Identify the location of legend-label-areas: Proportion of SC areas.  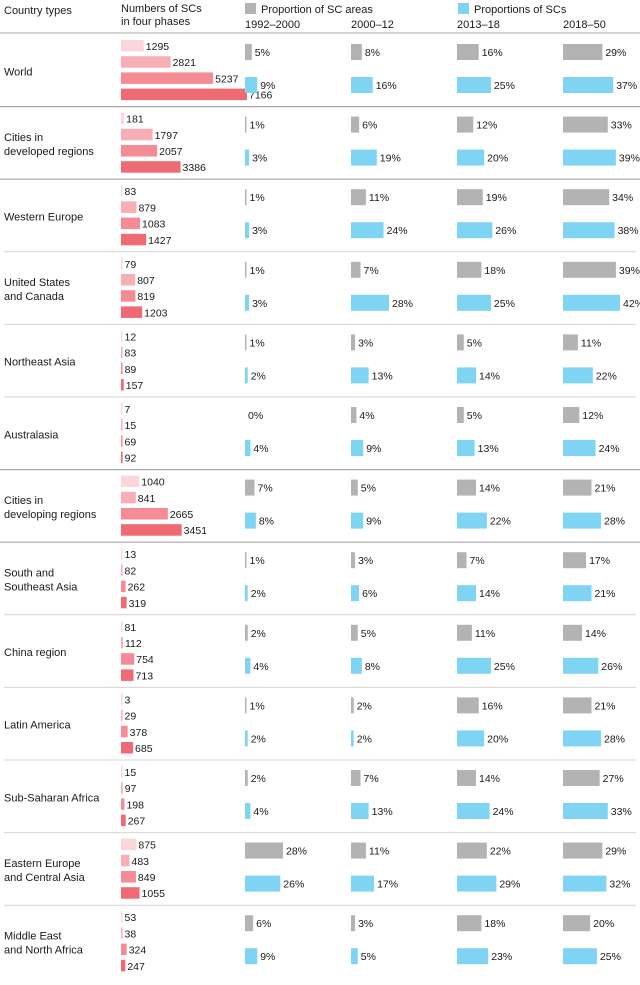
(317, 10).